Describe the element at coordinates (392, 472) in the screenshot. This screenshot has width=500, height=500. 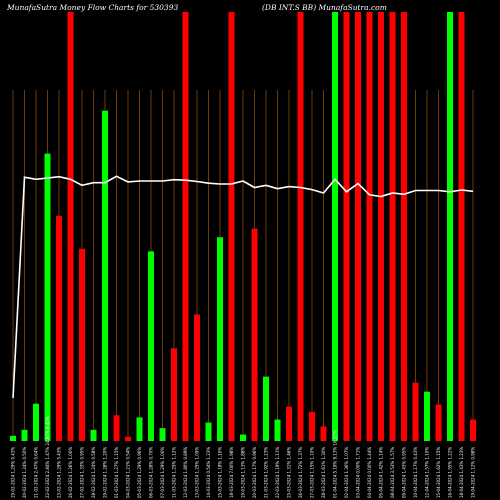
I see `x-tick-label: 08-04-2024 3.53% 1.57%` at that location.